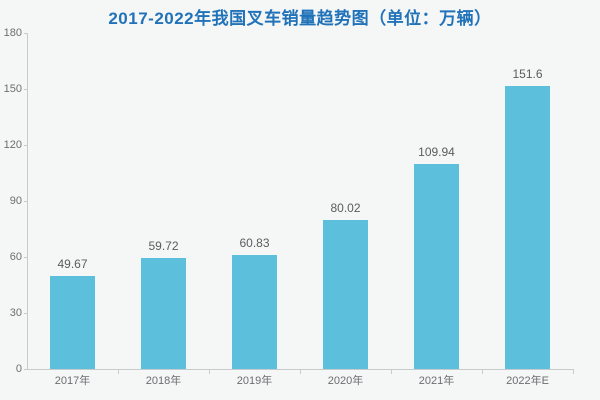 The width and height of the screenshot is (600, 400). I want to click on y-tick-label: 120, so click(12, 145).